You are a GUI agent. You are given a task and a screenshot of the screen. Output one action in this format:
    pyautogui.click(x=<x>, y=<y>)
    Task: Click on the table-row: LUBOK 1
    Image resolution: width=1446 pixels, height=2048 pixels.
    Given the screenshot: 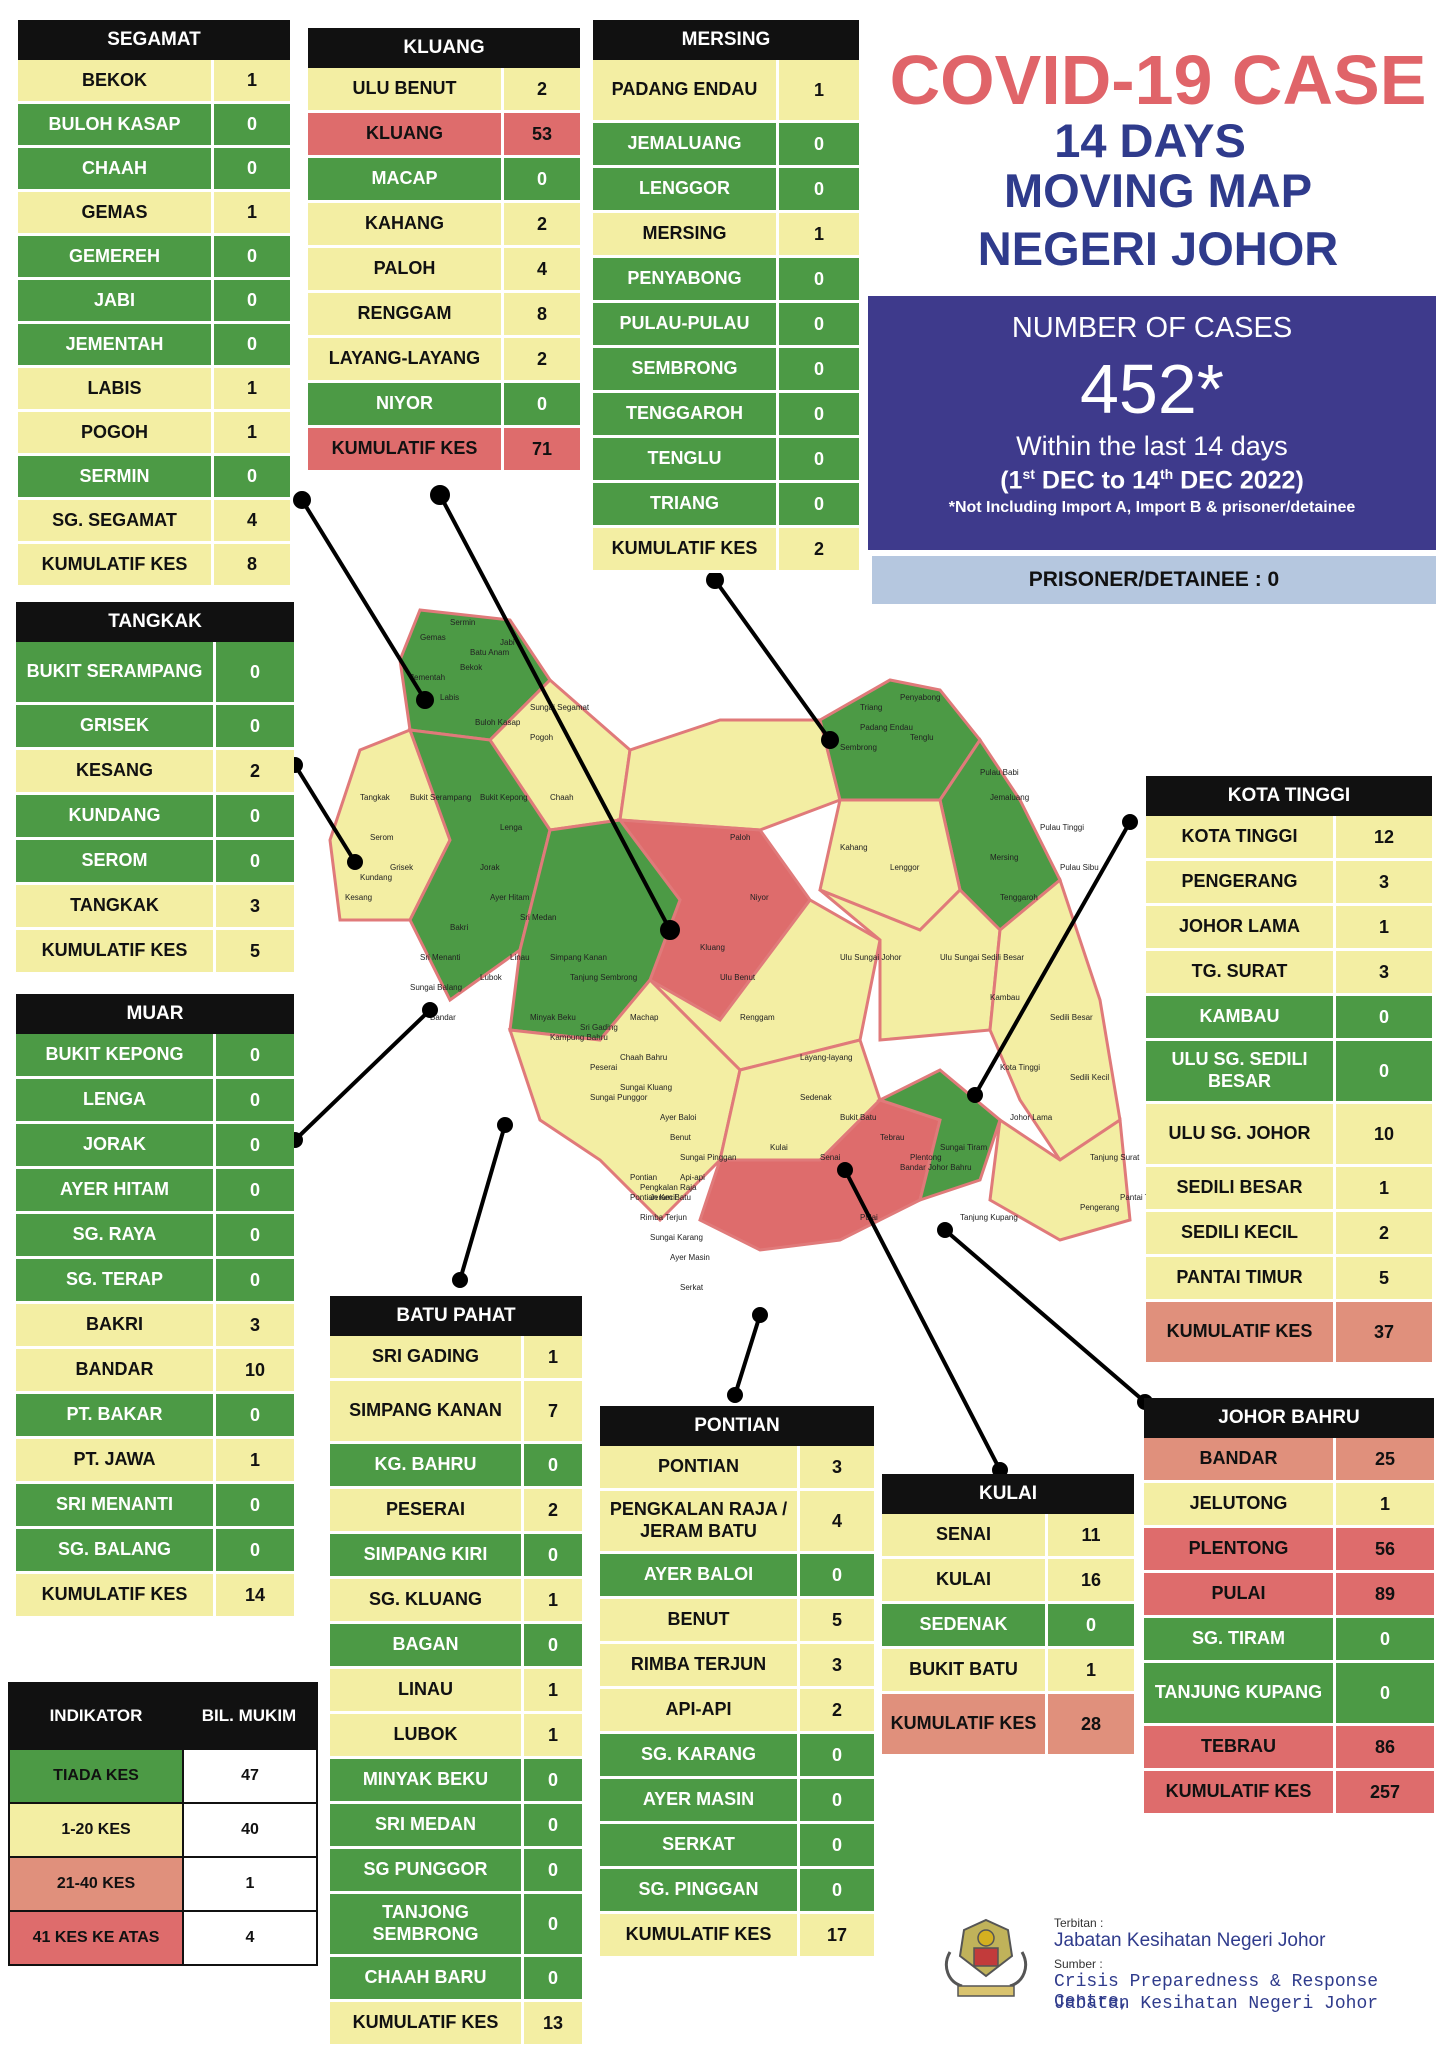 What is the action you would take?
    pyautogui.click(x=456, y=1736)
    